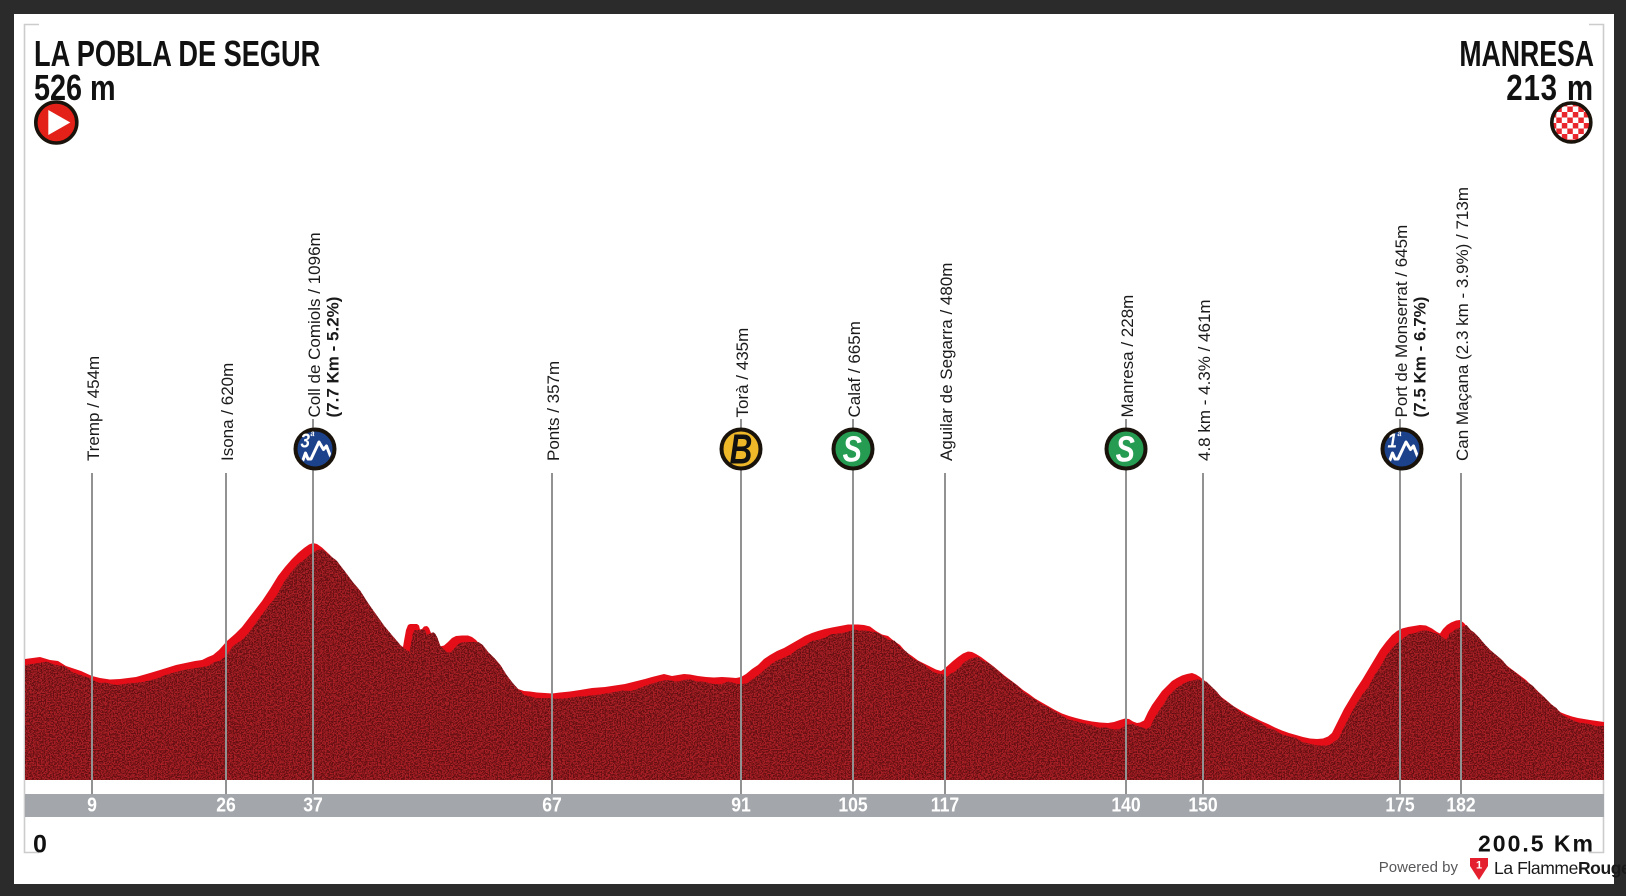  I want to click on svg-text: (7.7 Km - 5.2%), so click(333, 357).